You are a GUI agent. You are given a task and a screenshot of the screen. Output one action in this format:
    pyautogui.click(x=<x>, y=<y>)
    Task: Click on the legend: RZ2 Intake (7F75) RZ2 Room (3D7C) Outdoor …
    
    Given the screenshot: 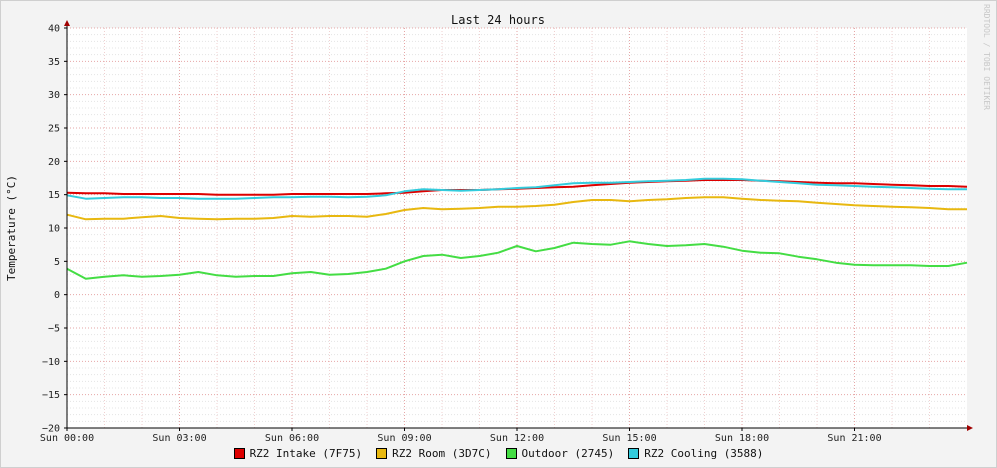 What is the action you would take?
    pyautogui.click(x=498, y=453)
    